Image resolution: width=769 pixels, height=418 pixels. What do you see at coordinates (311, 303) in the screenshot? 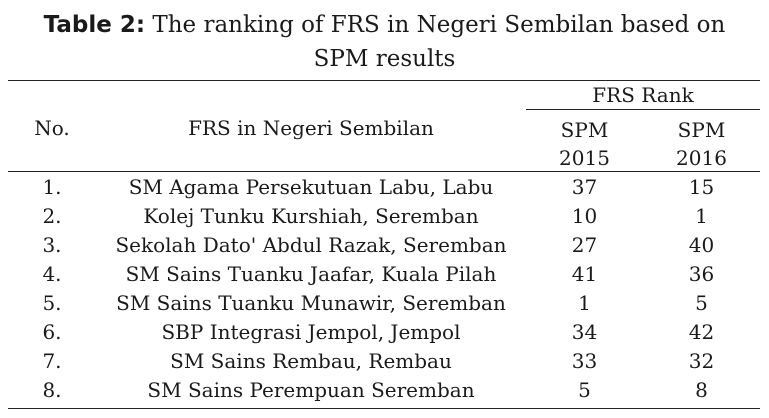
I see `school-name: SM Sains Tuanku Munawir, Seremban` at bounding box center [311, 303].